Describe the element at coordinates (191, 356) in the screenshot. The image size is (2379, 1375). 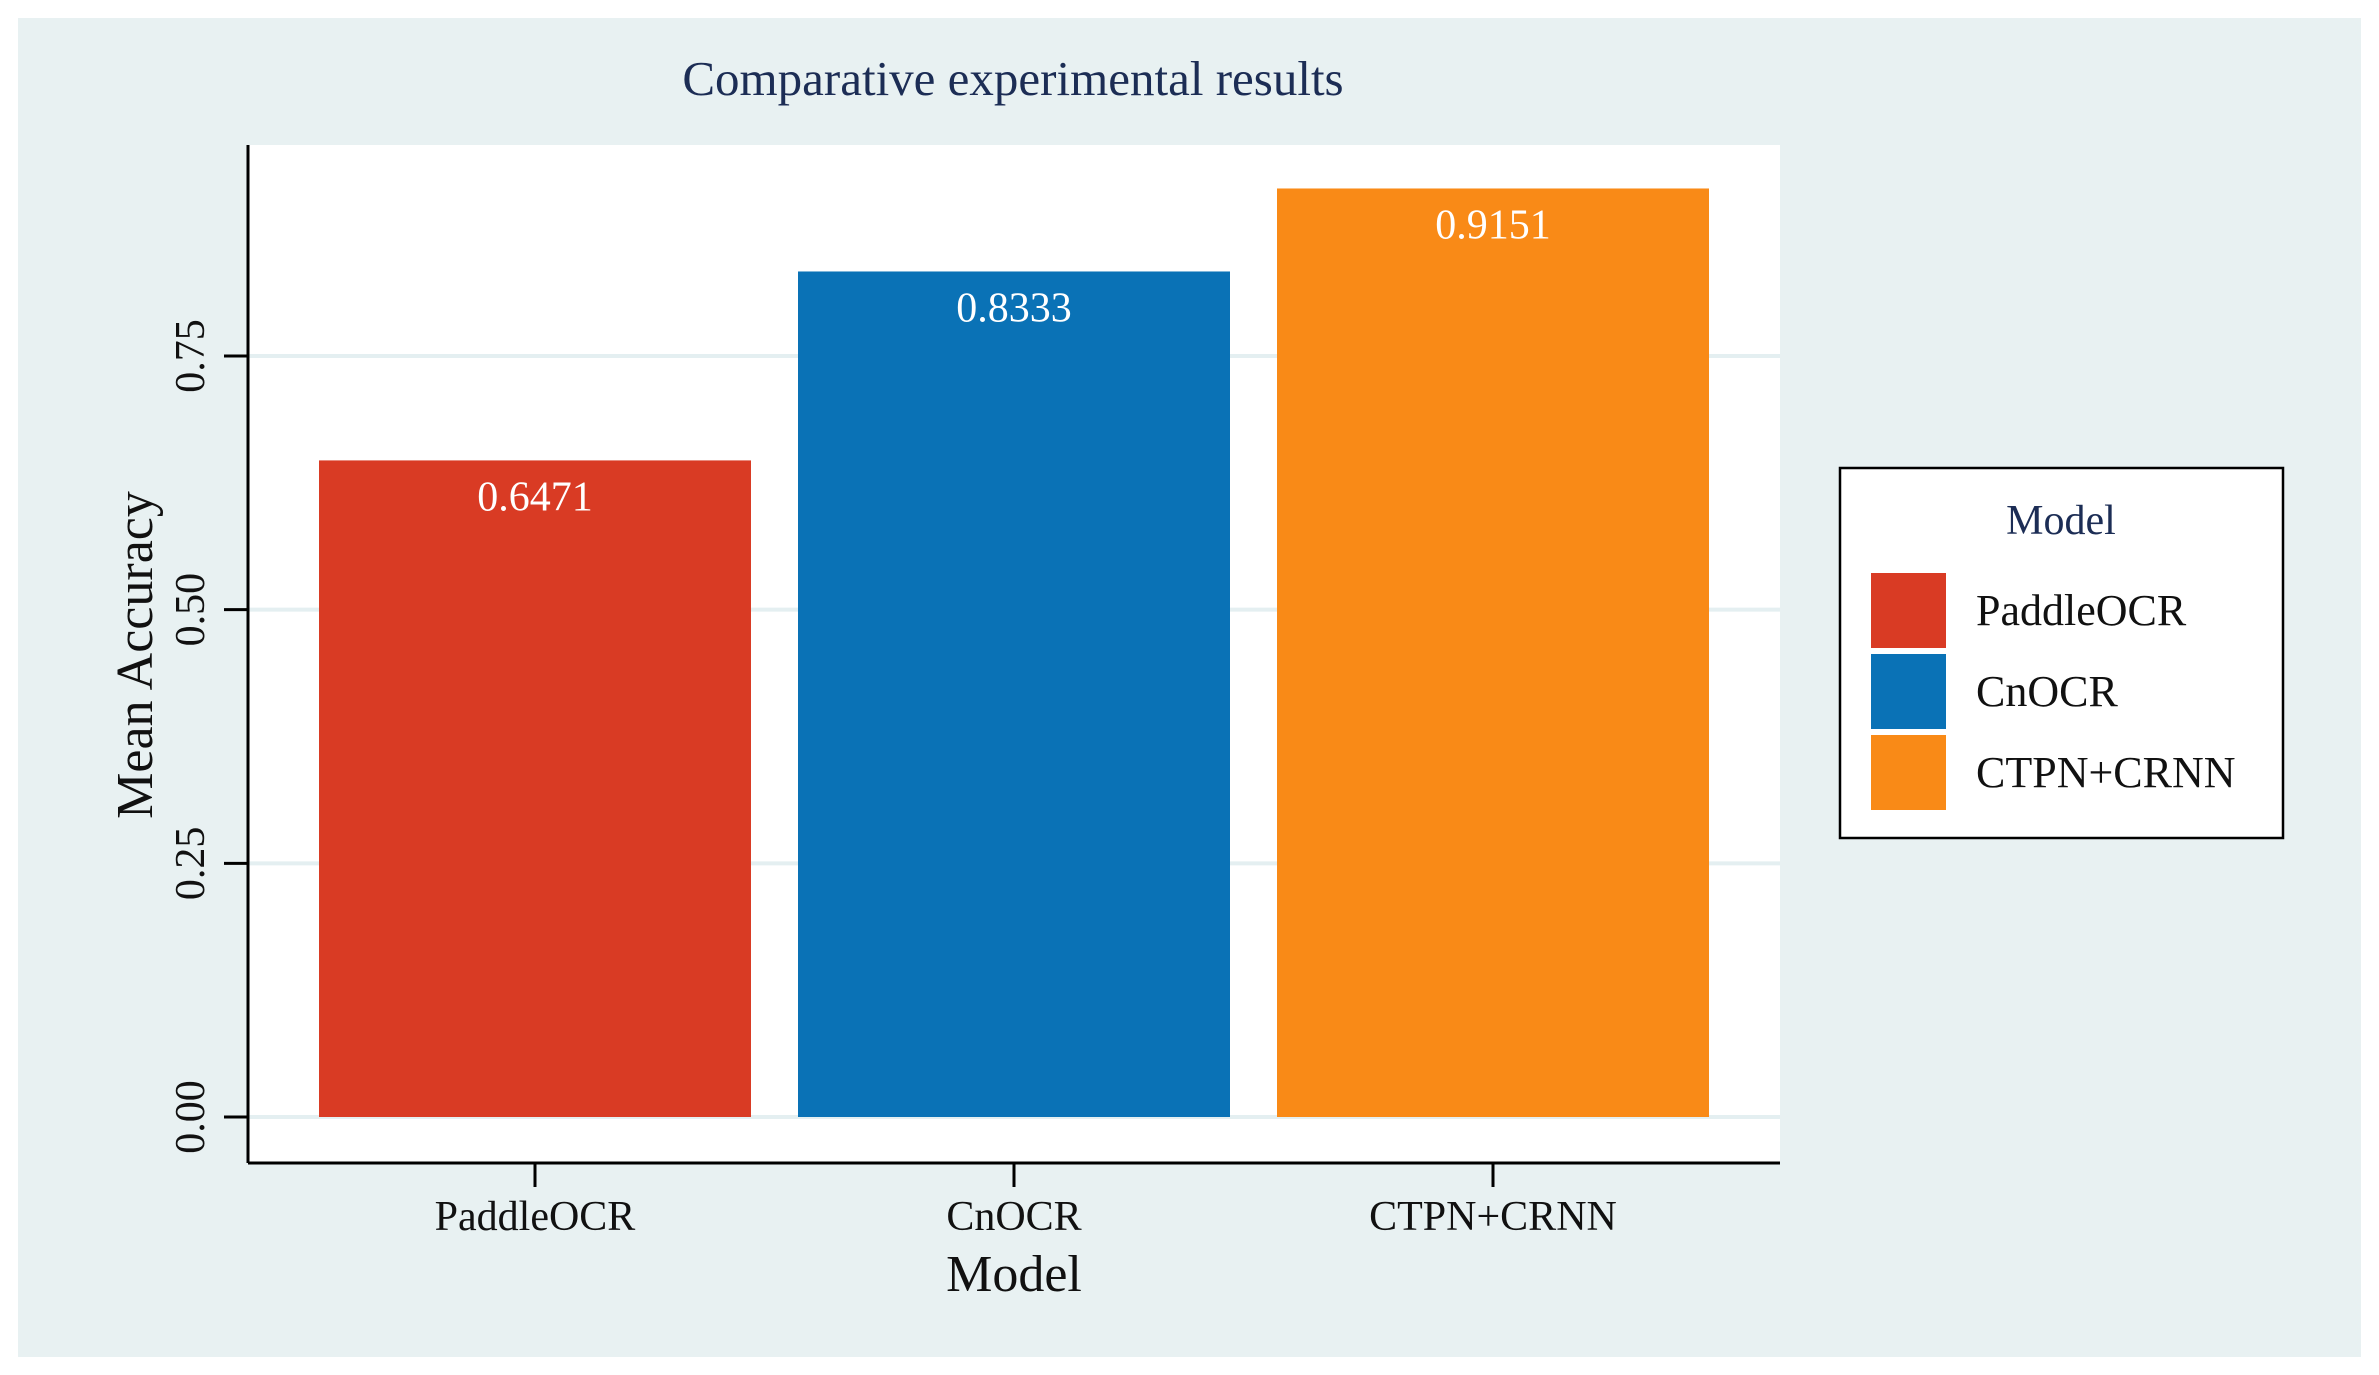
I see `y-tick-label: 0.75` at that location.